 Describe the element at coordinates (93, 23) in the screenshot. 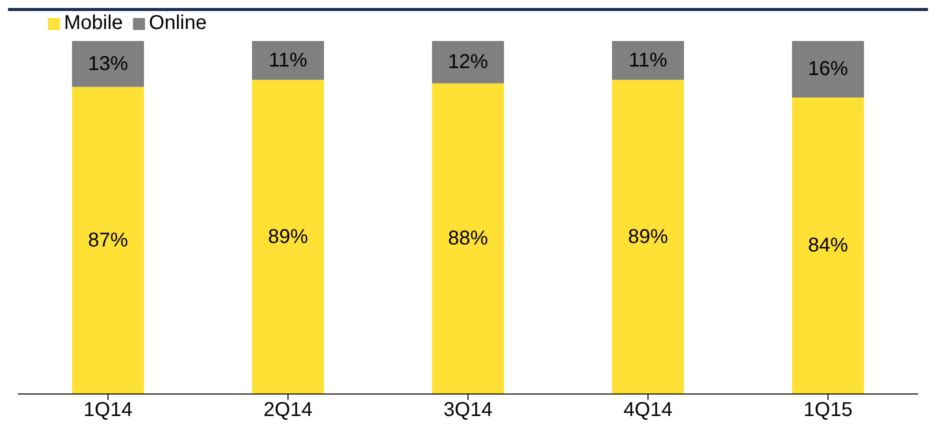

I see `legend-label: Mobile` at that location.